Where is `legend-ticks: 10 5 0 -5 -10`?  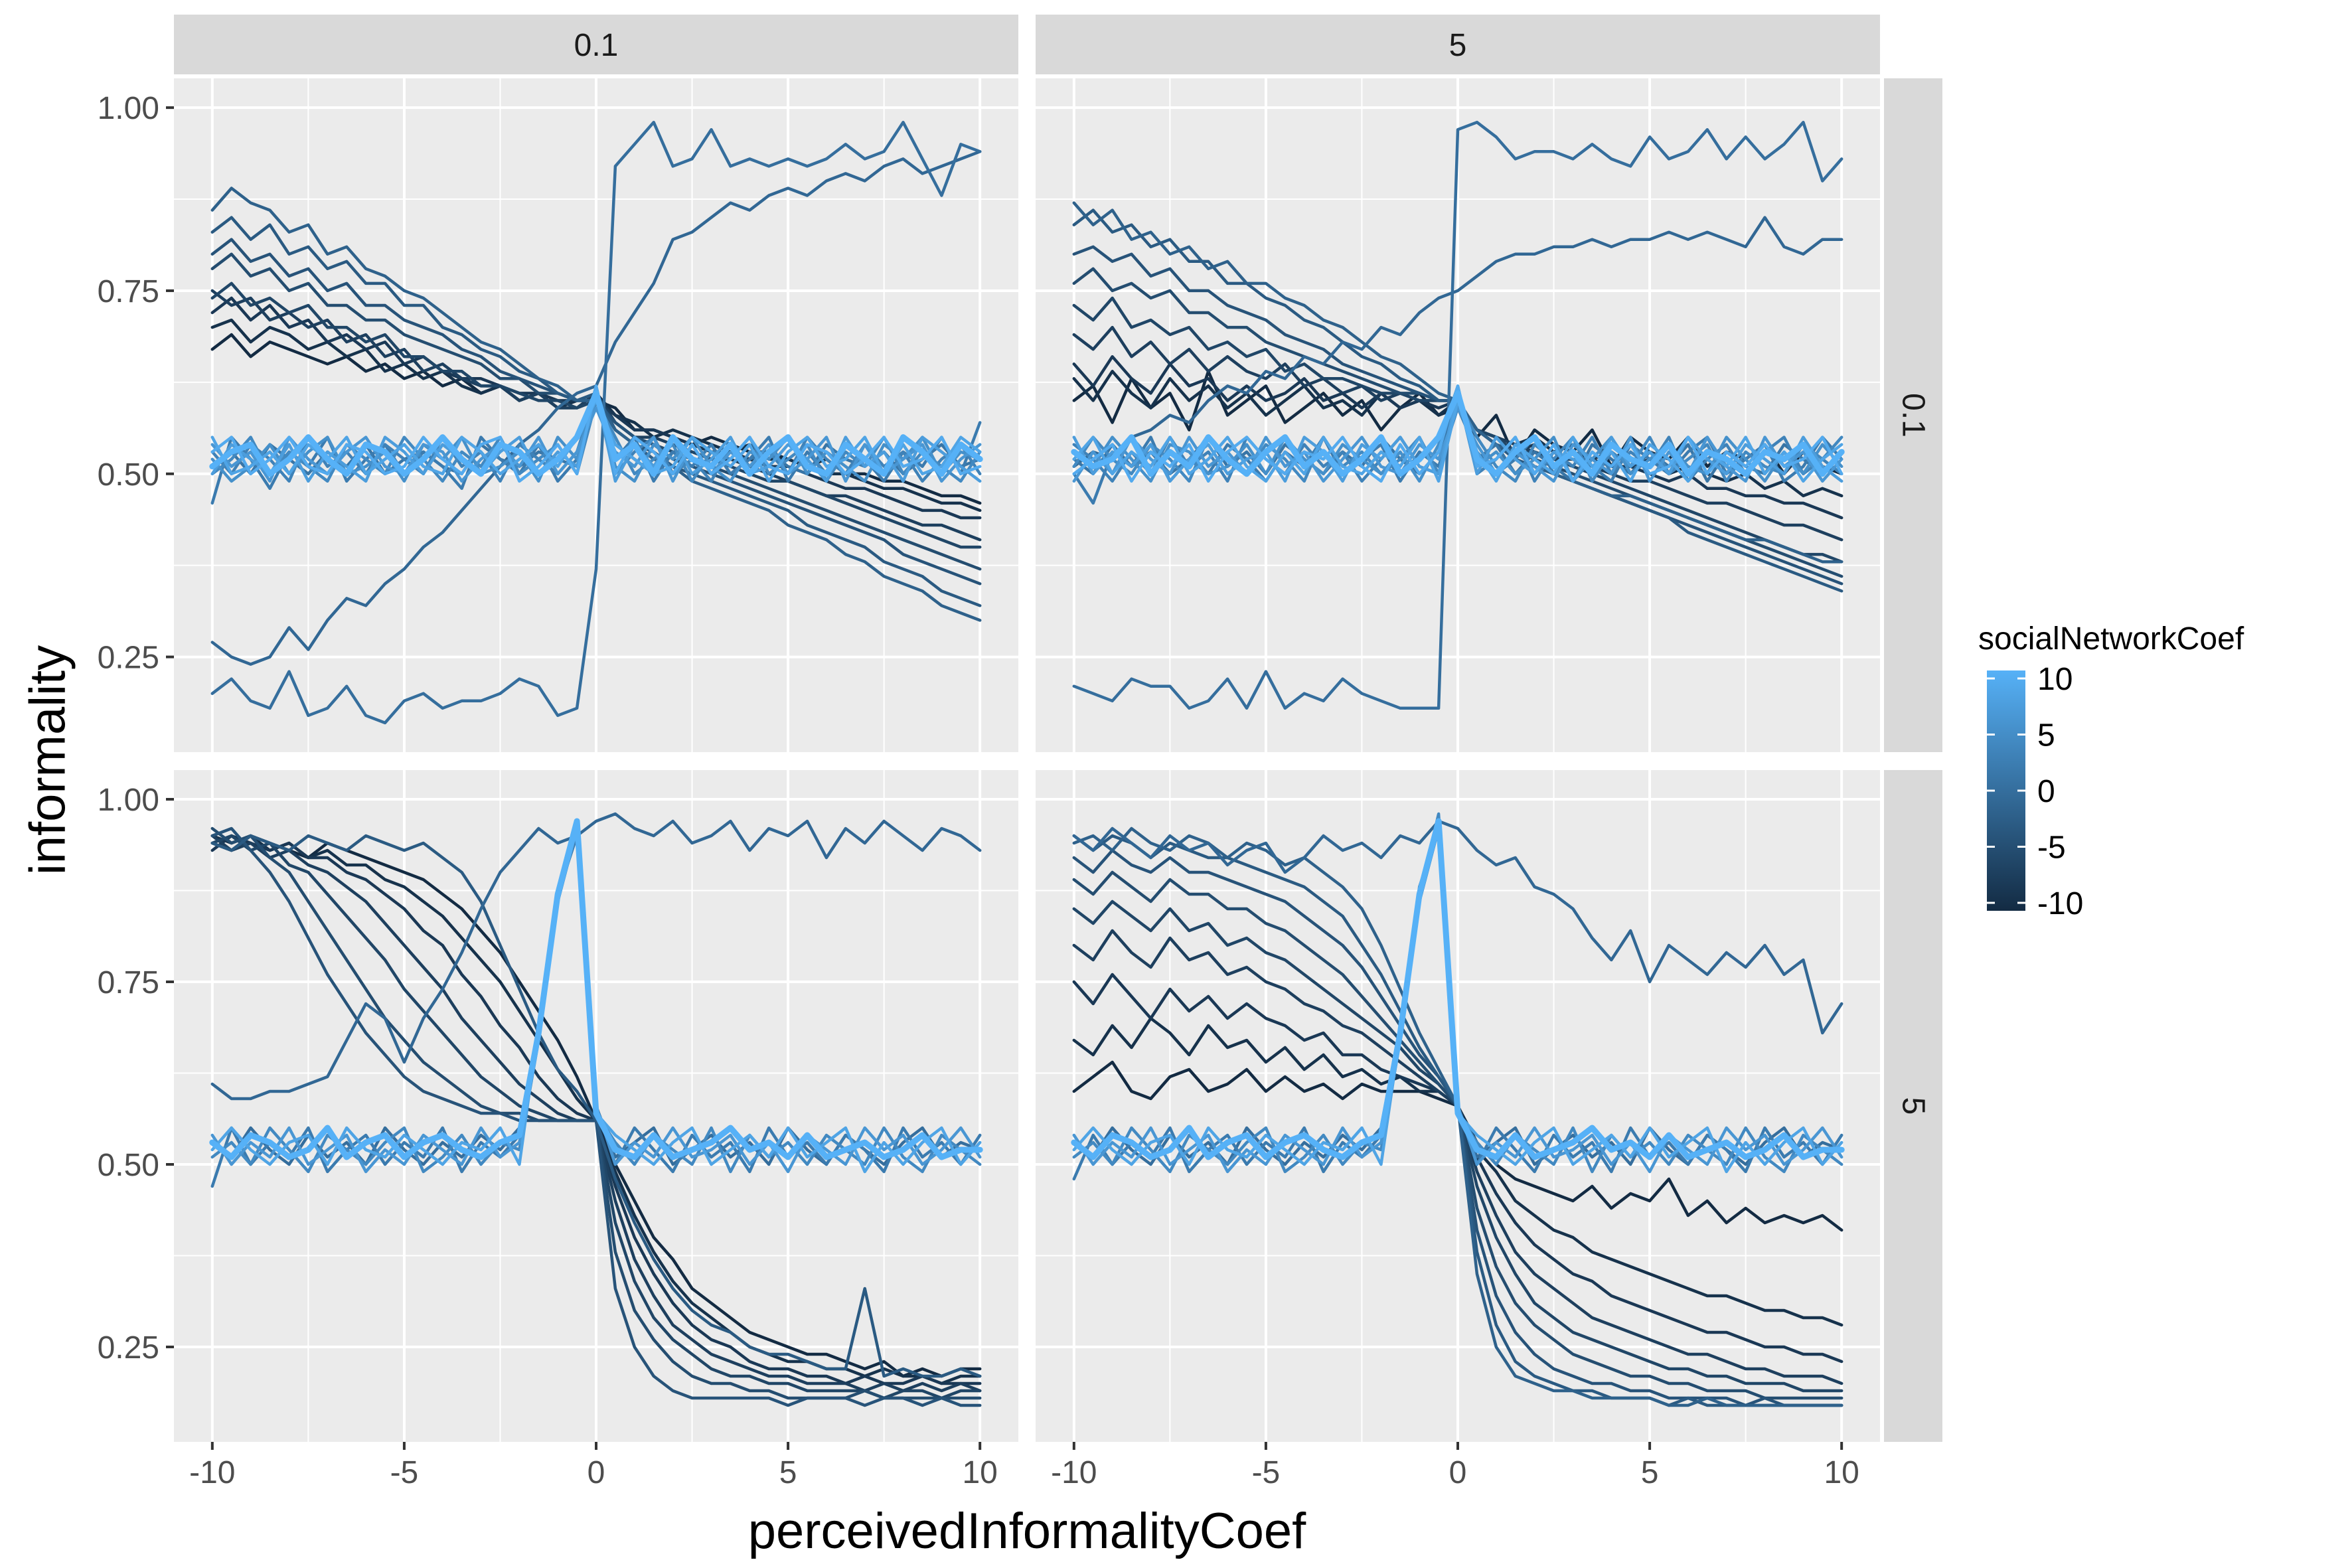 legend-ticks: 10 5 0 -5 -10 is located at coordinates (2035, 792).